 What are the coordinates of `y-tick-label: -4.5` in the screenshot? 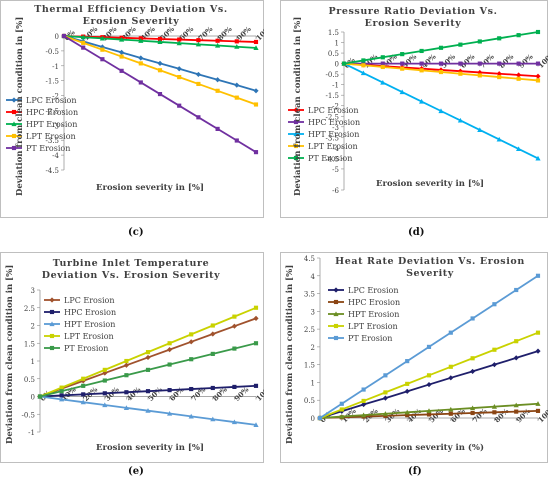 It's located at (53, 171).